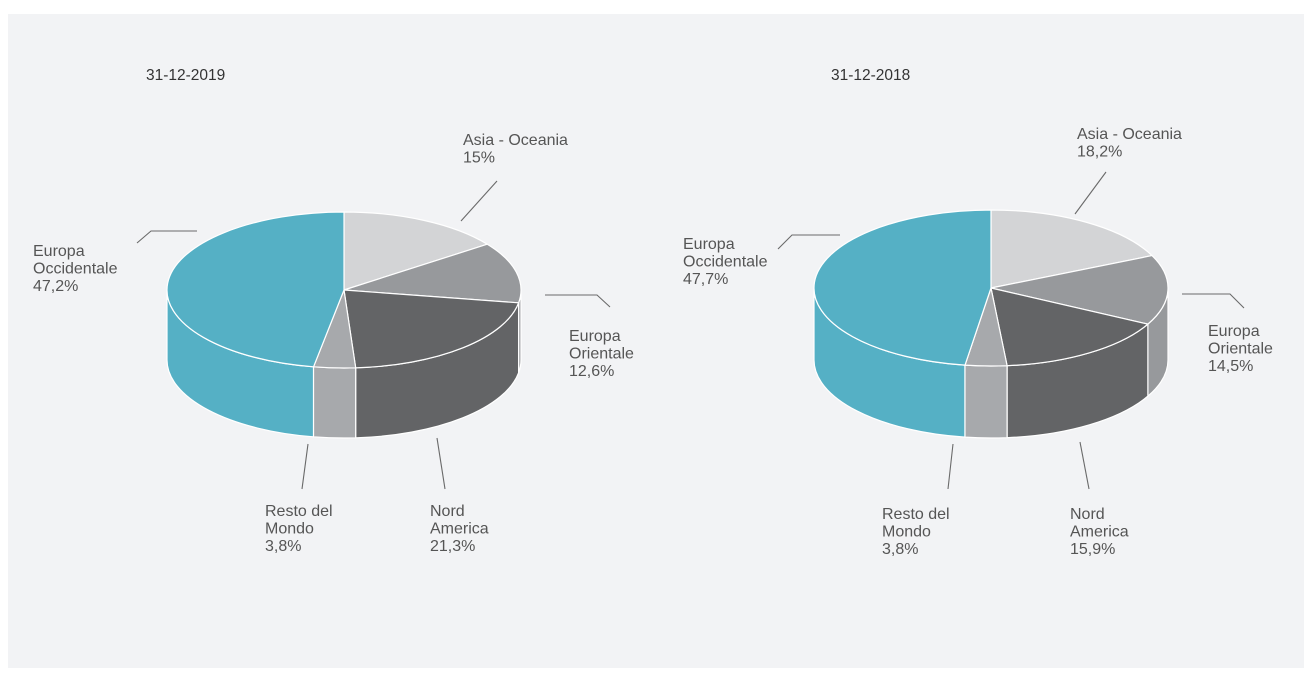 This screenshot has width=1312, height=682. Describe the element at coordinates (870, 75) in the screenshot. I see `chart-date-title: 31-12-2018` at that location.